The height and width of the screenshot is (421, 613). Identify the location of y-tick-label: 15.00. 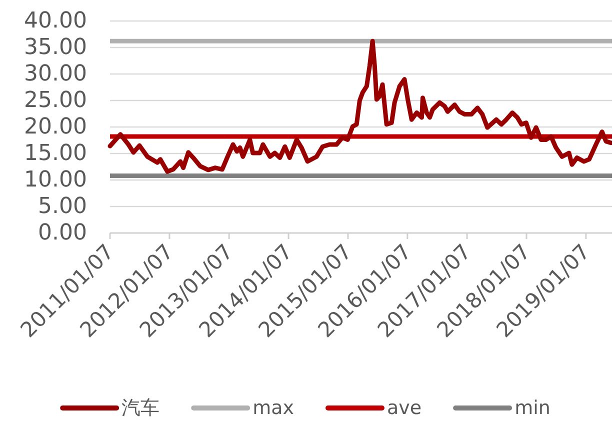
(55, 153).